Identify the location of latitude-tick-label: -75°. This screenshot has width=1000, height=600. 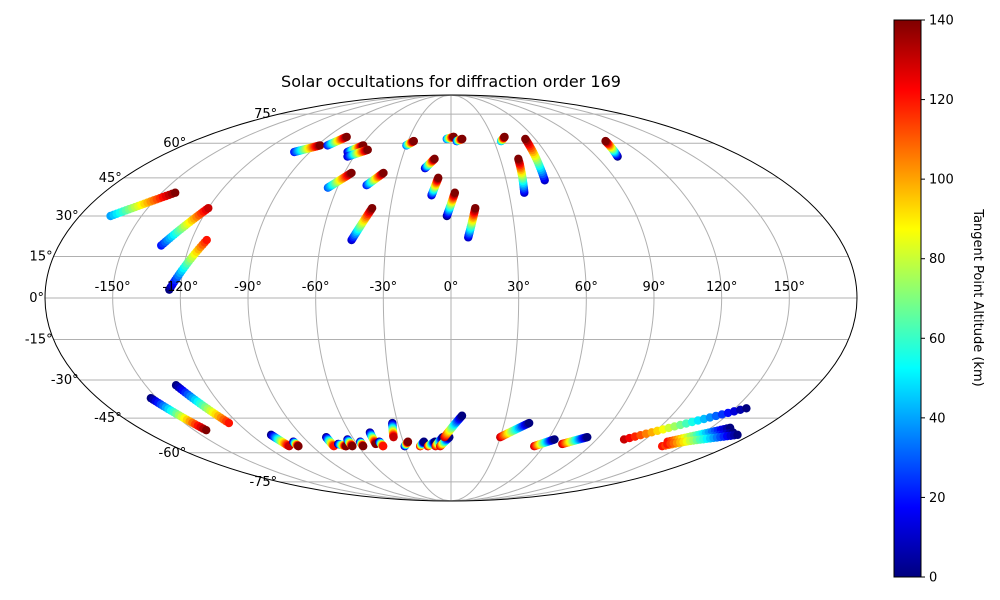
(263, 482).